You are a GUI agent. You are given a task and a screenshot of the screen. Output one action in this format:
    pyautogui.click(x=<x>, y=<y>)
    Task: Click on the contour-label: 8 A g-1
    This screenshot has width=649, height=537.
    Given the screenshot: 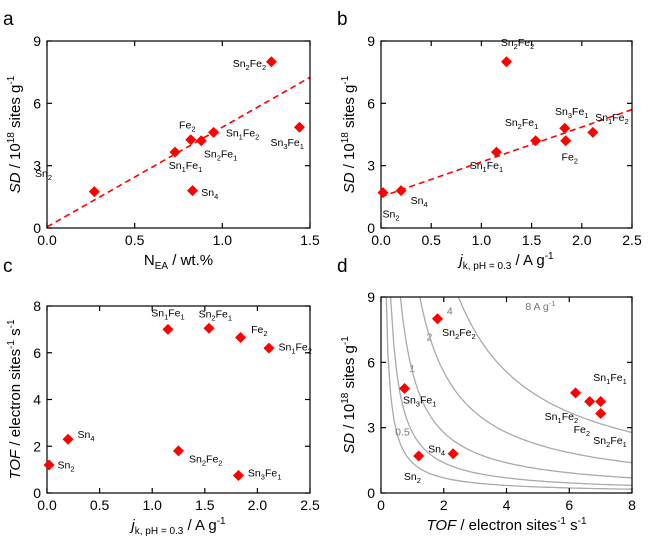 What is the action you would take?
    pyautogui.click(x=540, y=306)
    